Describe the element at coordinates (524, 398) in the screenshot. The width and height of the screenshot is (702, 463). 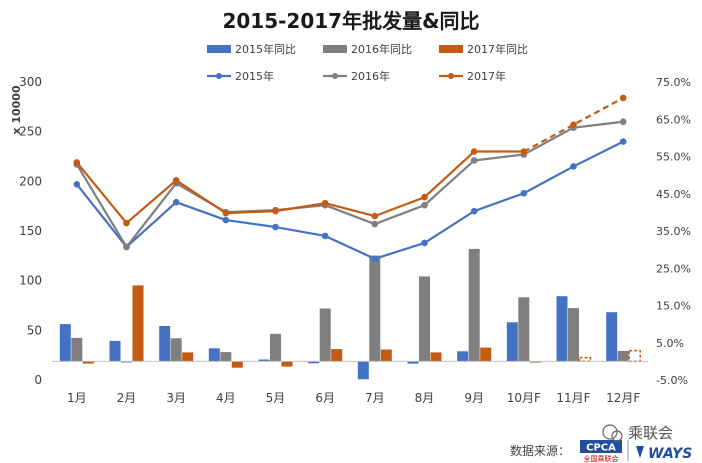
I see `x-tick-9: 10月F` at that location.